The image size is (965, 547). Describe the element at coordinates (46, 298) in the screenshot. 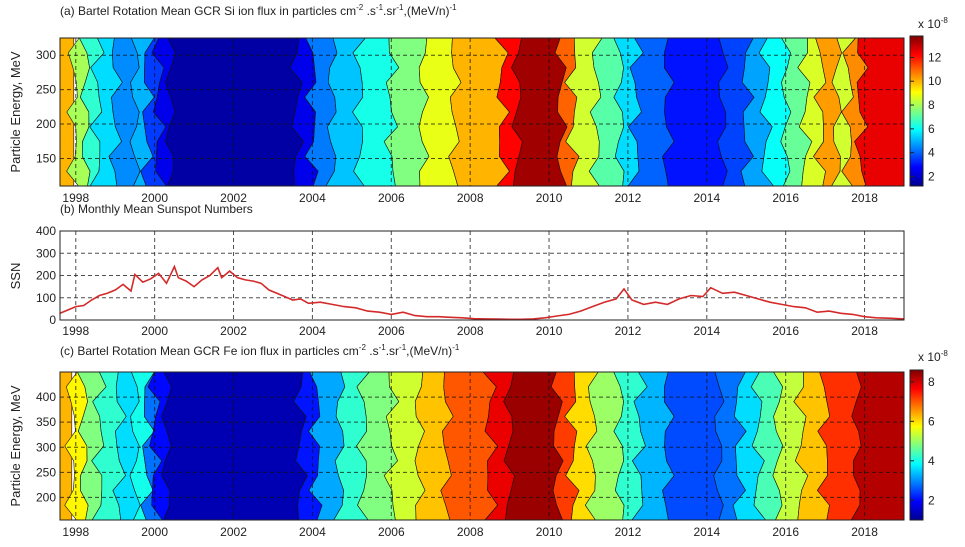

I see `y-tick-label: 100` at that location.